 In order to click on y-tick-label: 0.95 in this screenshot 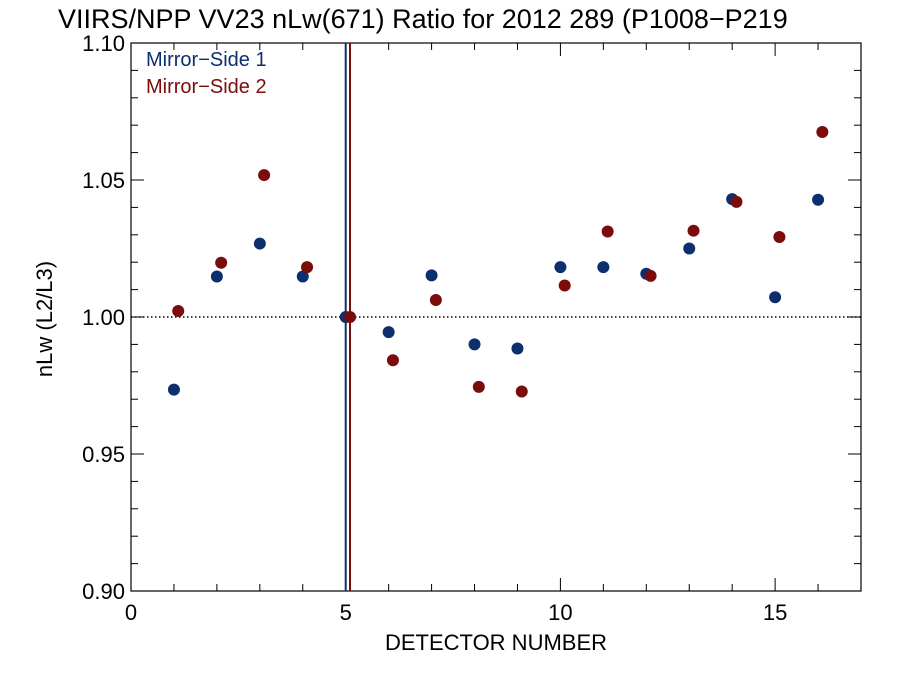, I will do `click(103, 454)`.